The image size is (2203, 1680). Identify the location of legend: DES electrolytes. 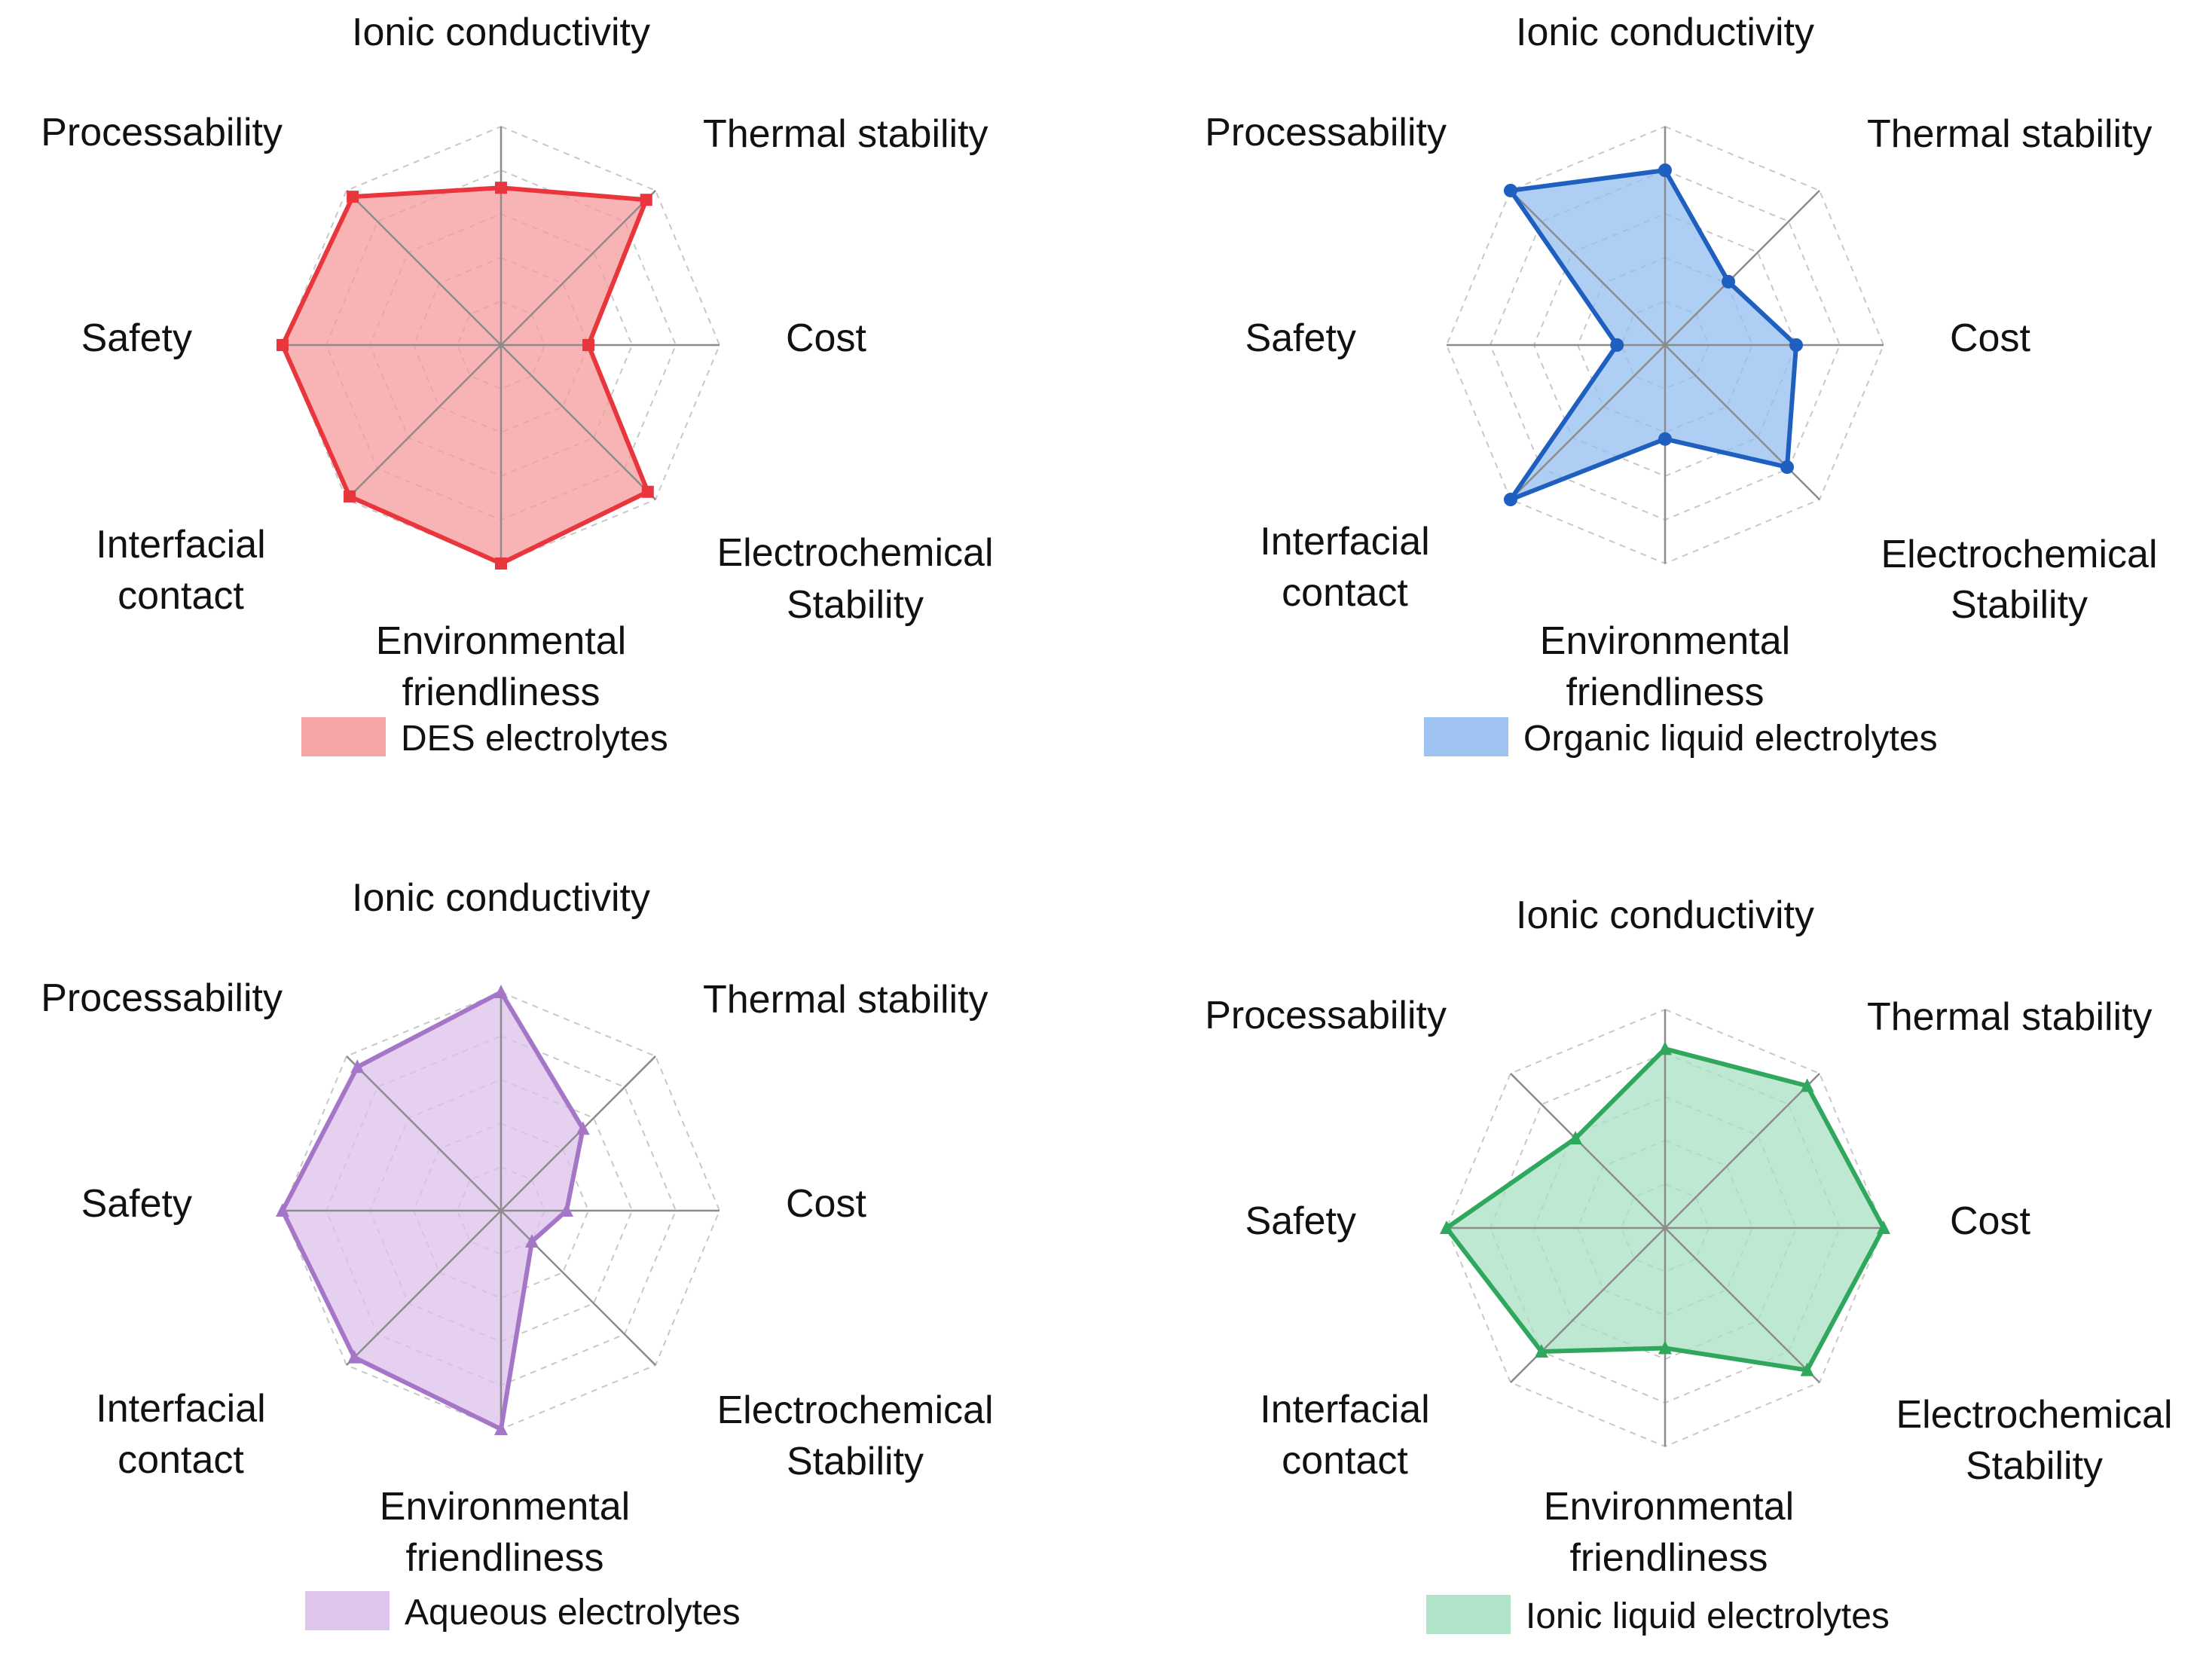
(484, 738).